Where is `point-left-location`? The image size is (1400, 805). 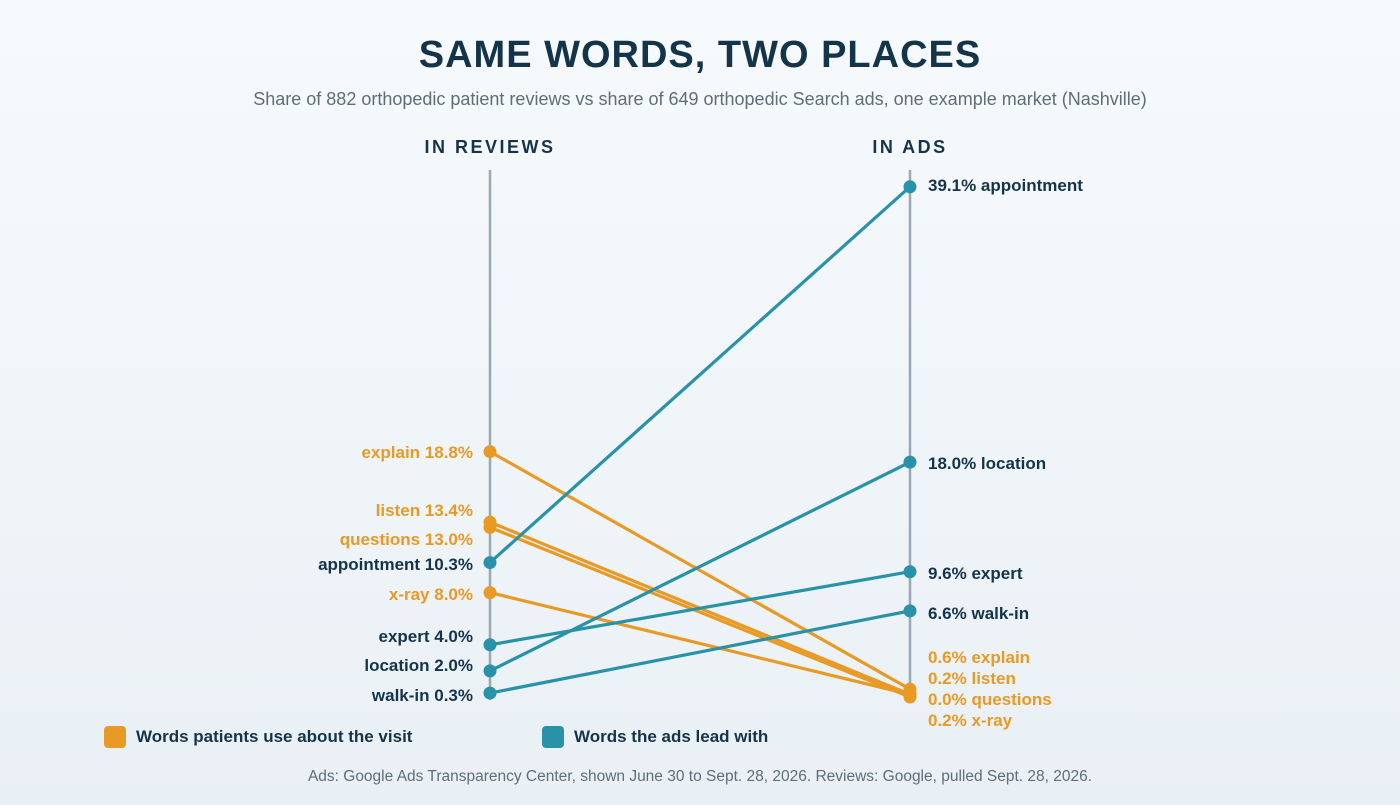 point-left-location is located at coordinates (490, 671).